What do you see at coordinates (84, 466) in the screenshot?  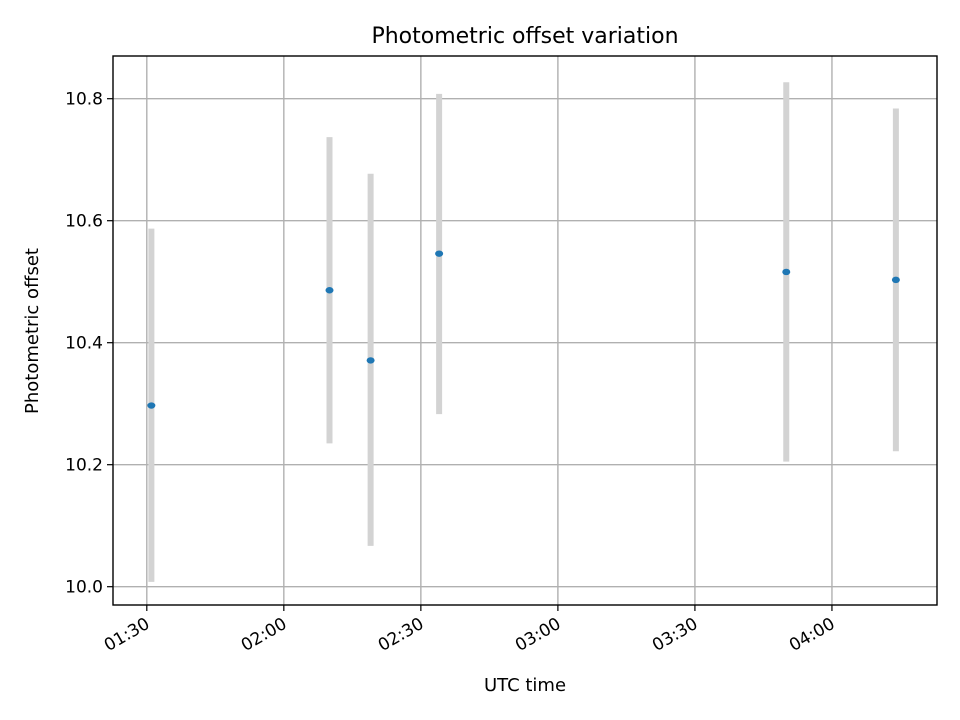 I see `y-tick-label: 10.2` at bounding box center [84, 466].